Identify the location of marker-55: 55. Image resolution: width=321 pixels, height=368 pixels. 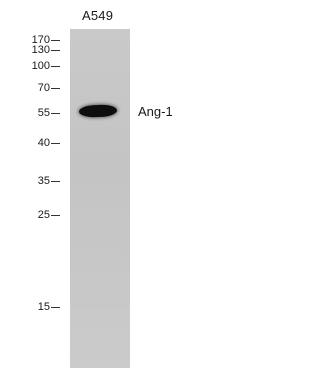
(49, 113).